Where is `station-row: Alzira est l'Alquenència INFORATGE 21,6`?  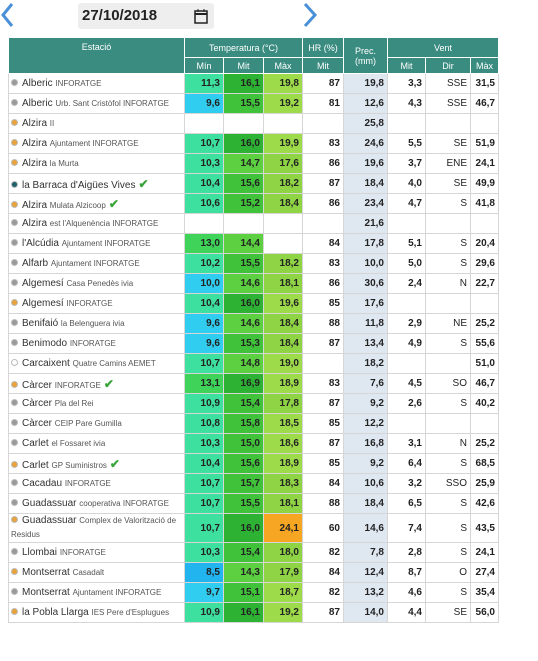
station-row: Alzira est l'Alquenència INFORATGE 21,6 is located at coordinates (253, 223).